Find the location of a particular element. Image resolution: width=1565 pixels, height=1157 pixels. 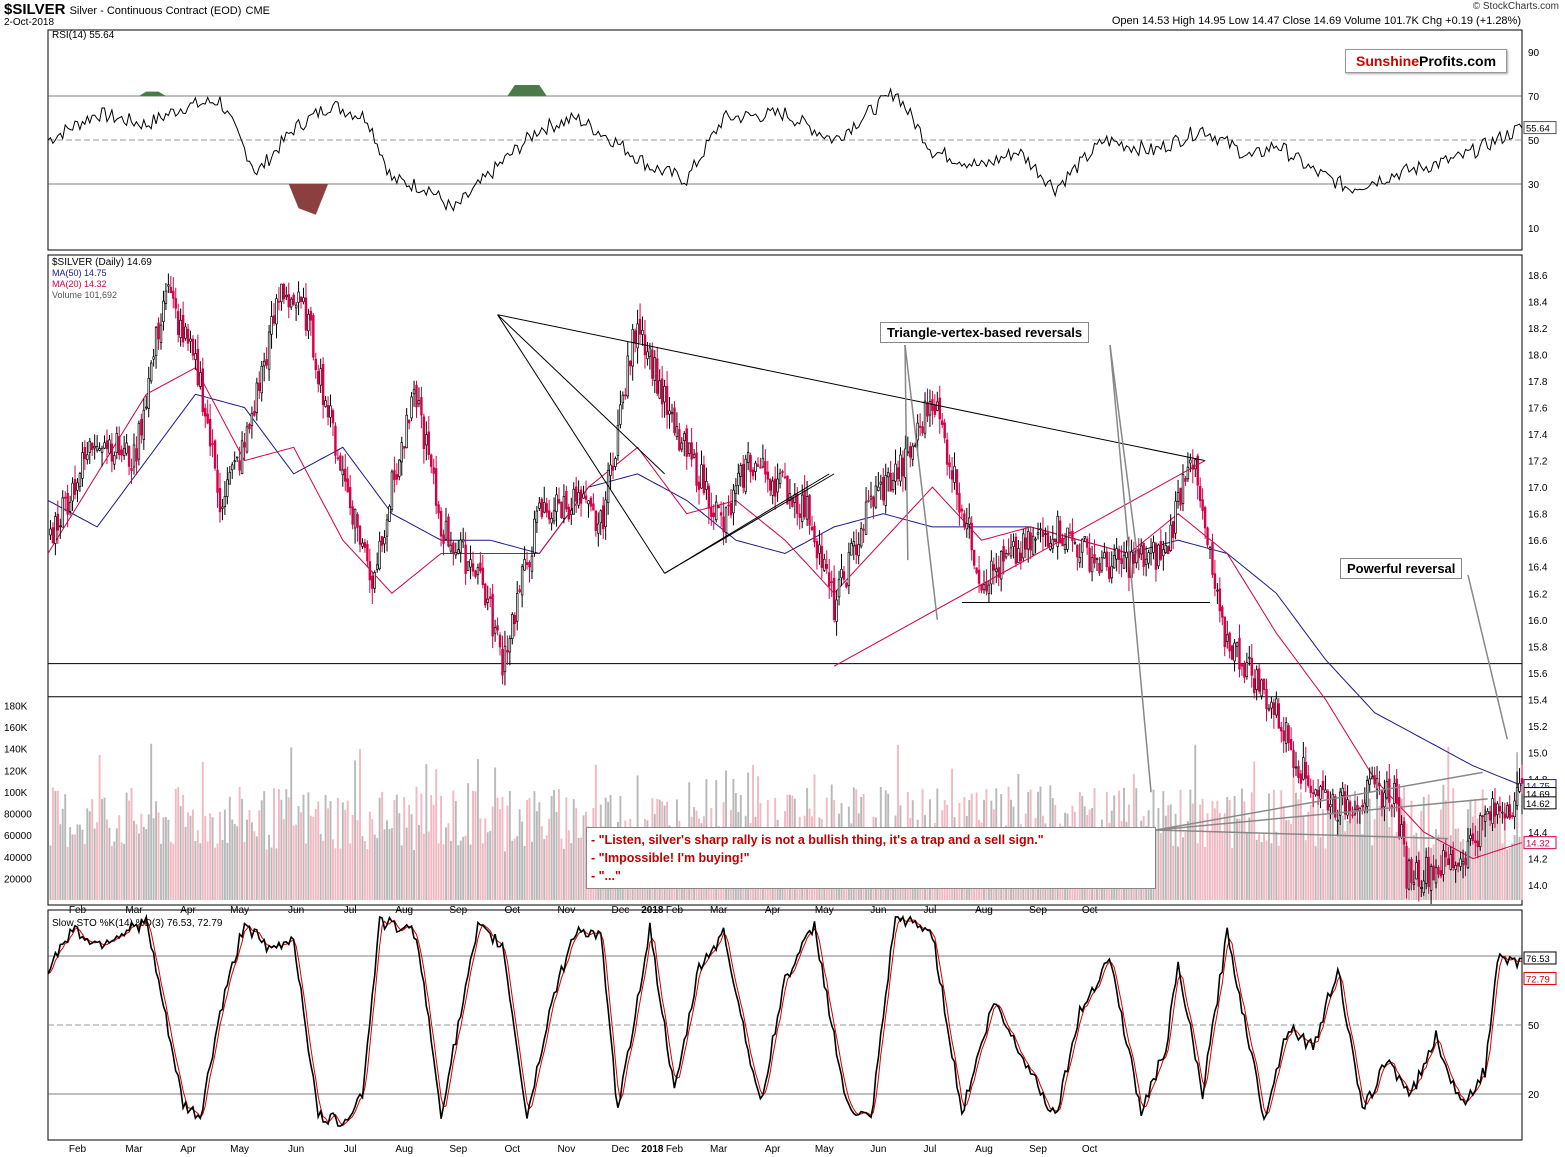

x-axis-label: Dec is located at coordinates (621, 1149).